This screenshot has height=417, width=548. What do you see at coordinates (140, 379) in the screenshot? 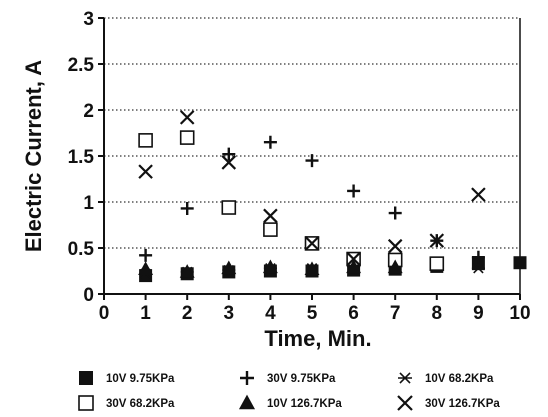
I see `legend-label: 10V 9.75KPa` at bounding box center [140, 379].